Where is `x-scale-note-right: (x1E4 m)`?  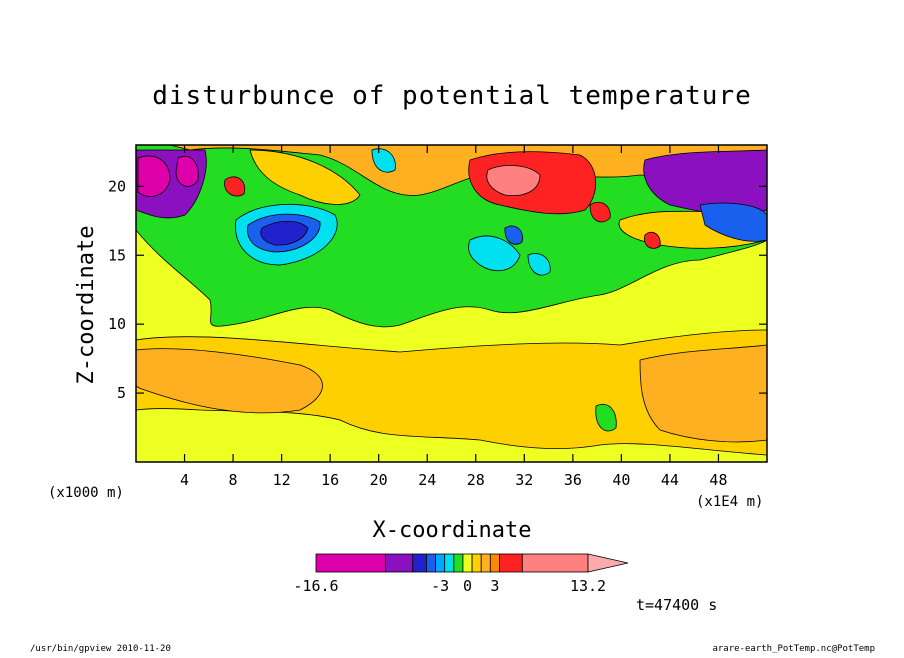
x-scale-note-right: (x1E4 m) is located at coordinates (729, 502).